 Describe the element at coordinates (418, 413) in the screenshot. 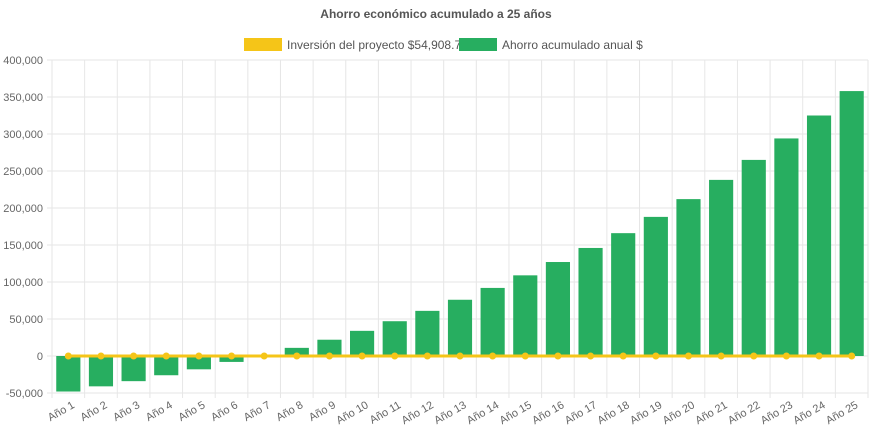

I see `x-tick-label: Año 12` at that location.